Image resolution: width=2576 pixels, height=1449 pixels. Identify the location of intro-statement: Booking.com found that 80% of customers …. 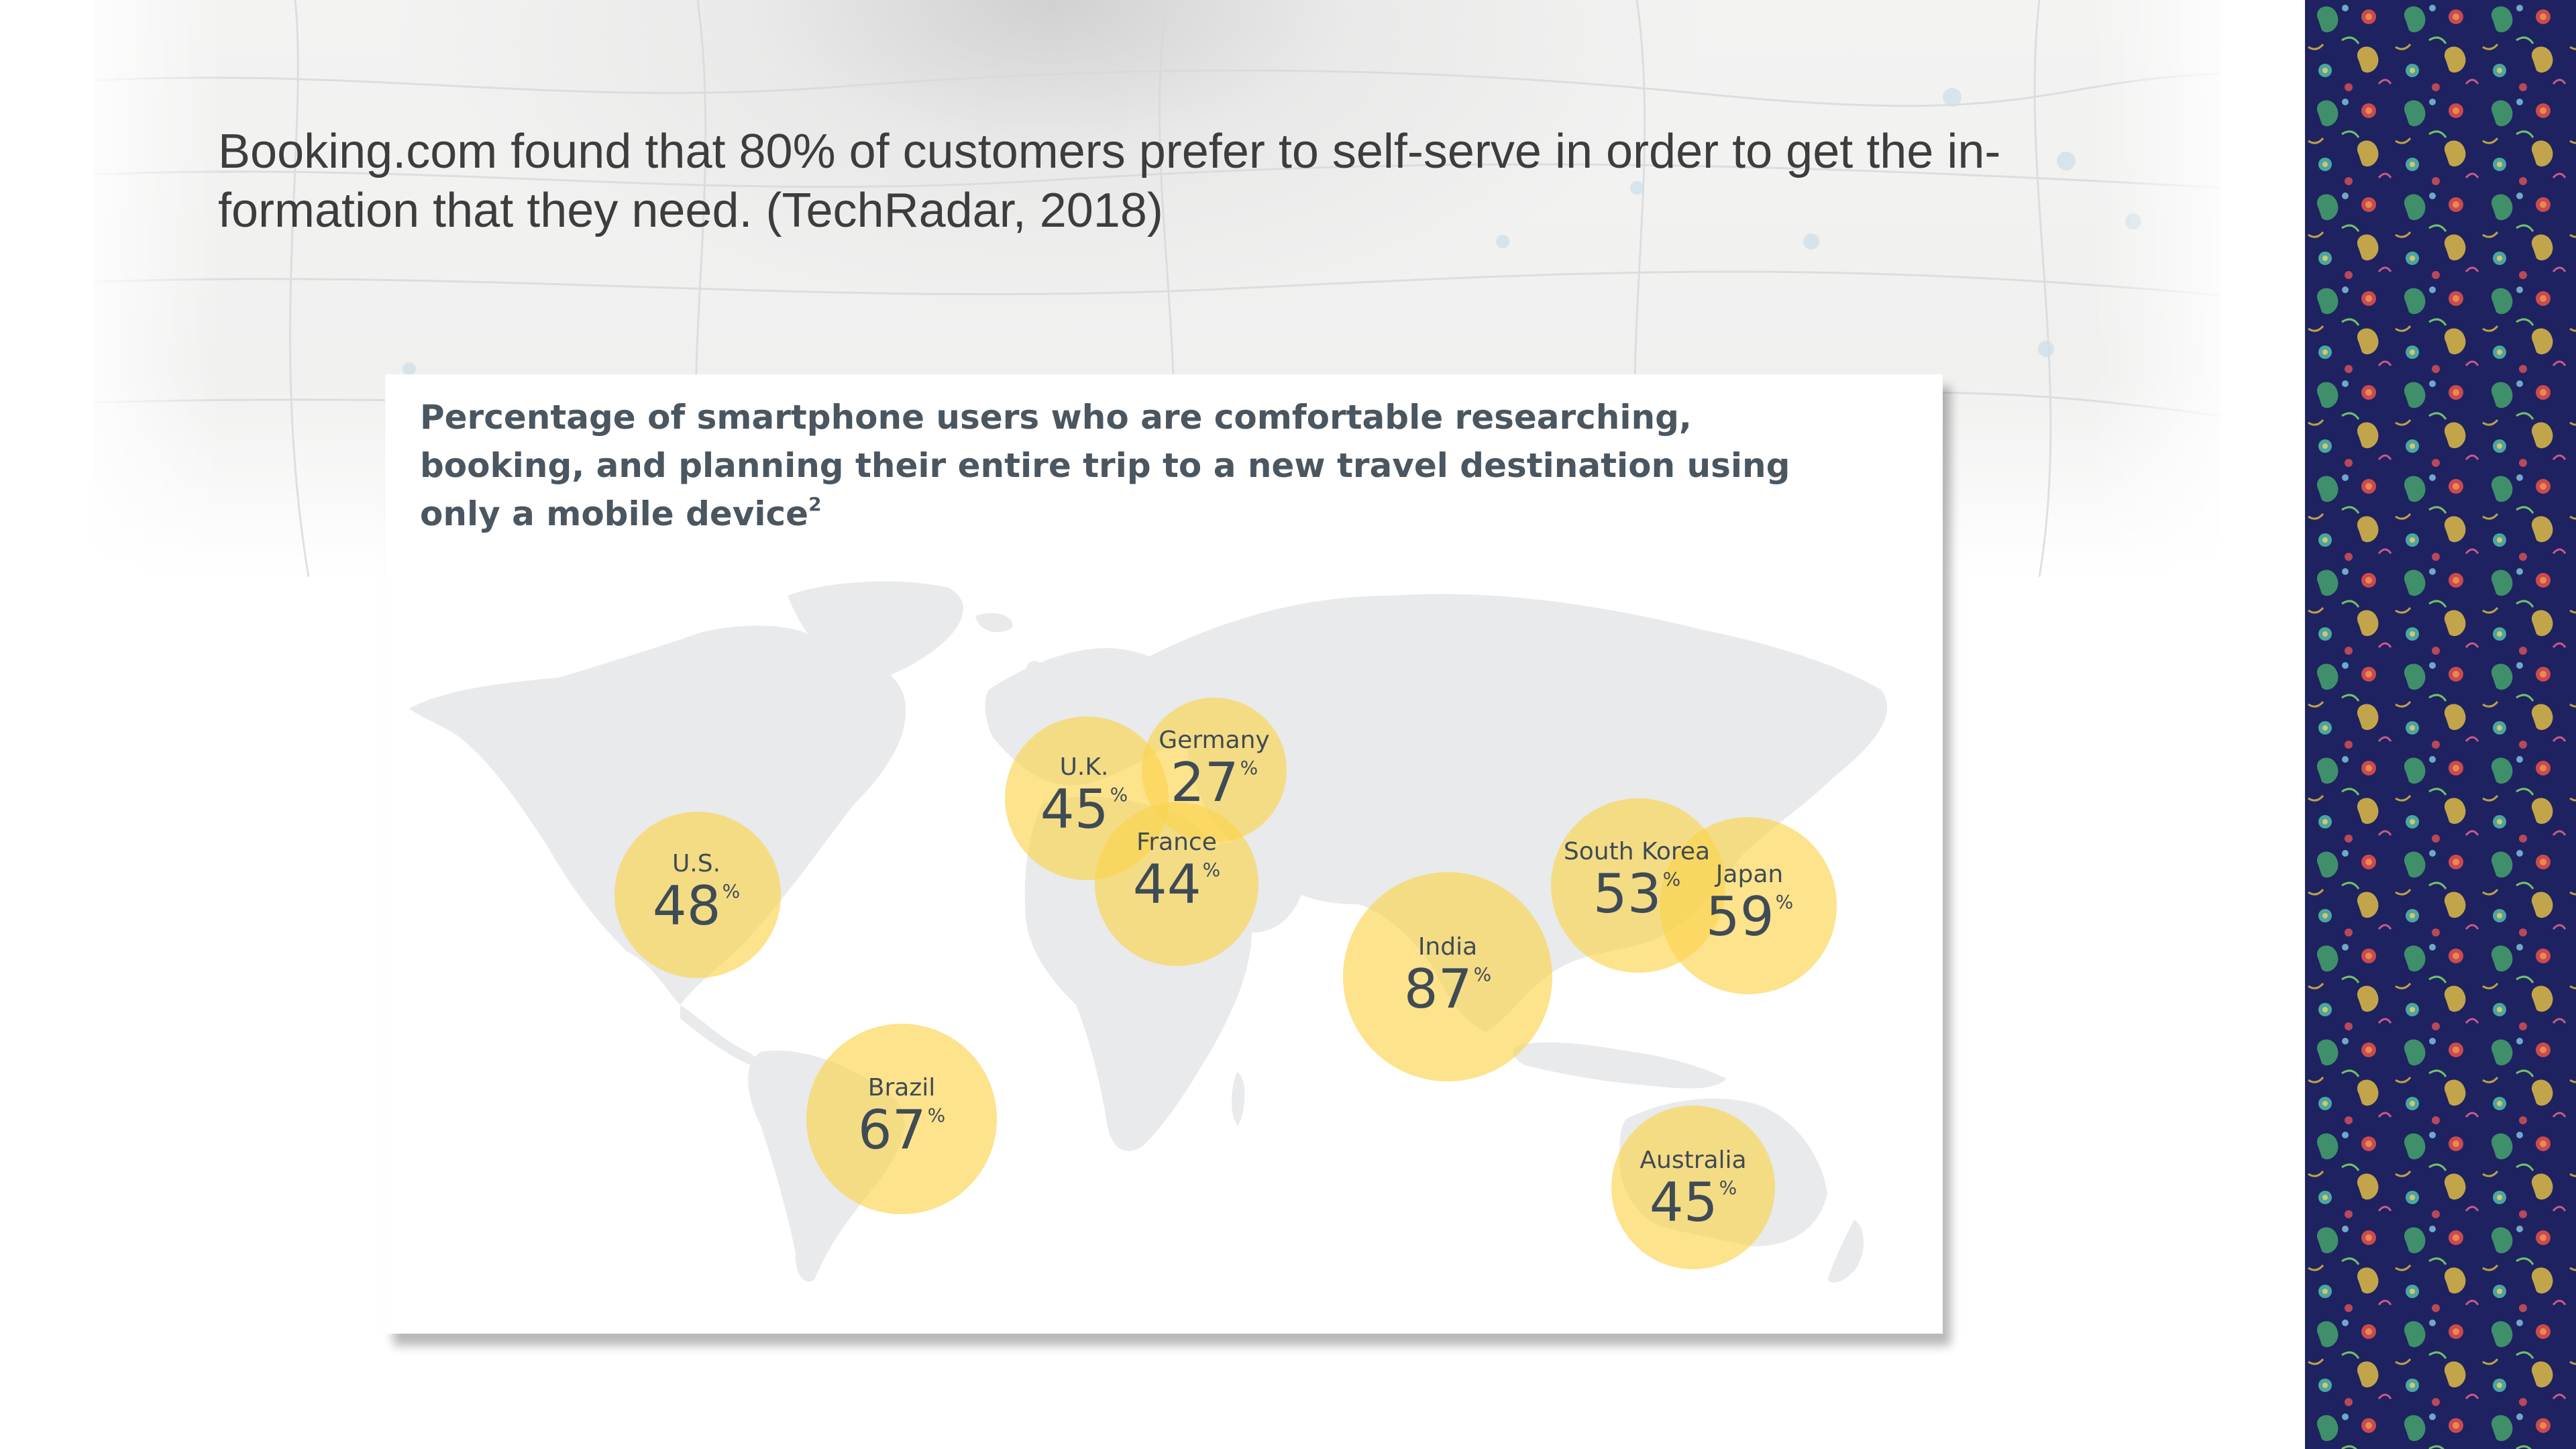
(1144, 181).